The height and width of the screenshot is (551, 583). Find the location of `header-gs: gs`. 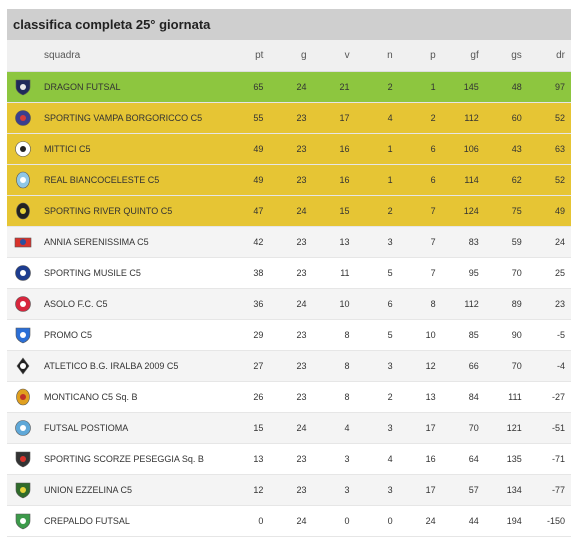

header-gs: gs is located at coordinates (506, 56).